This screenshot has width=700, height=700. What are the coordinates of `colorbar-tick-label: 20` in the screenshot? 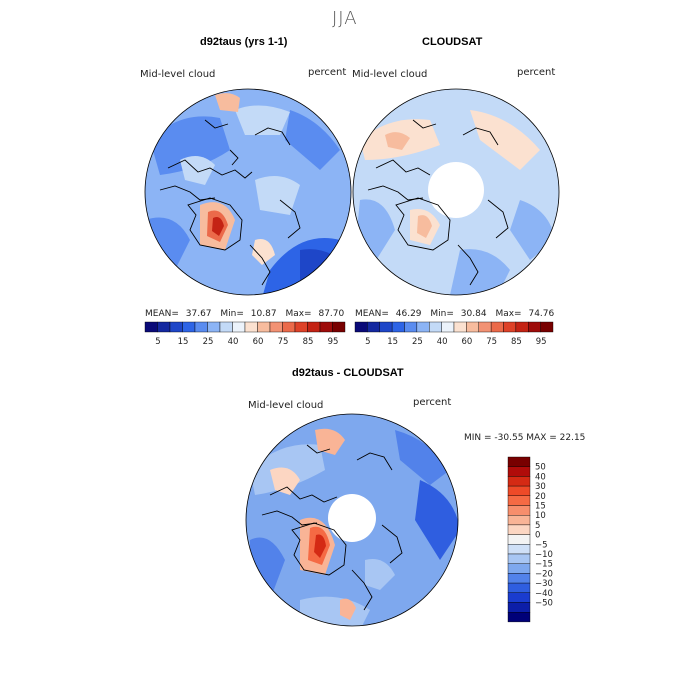 It's located at (540, 497).